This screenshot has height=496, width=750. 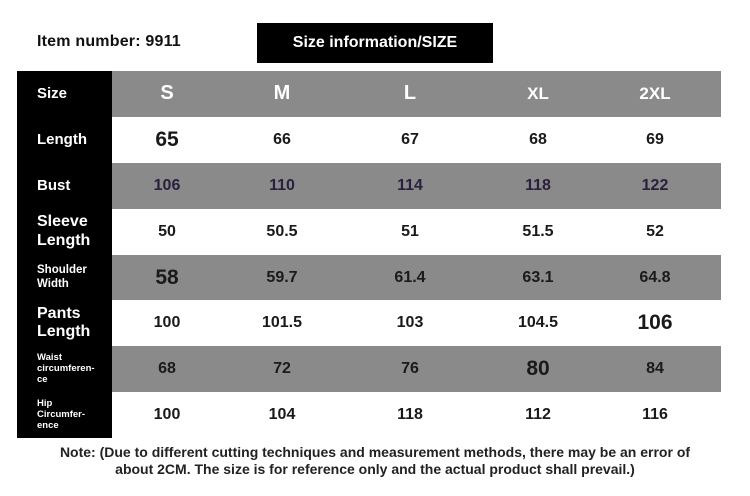 What do you see at coordinates (282, 93) in the screenshot?
I see `size-header-m: M` at bounding box center [282, 93].